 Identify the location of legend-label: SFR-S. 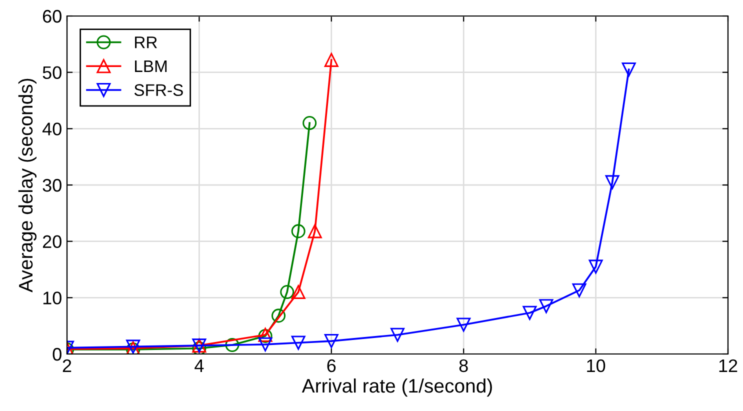
(158, 90).